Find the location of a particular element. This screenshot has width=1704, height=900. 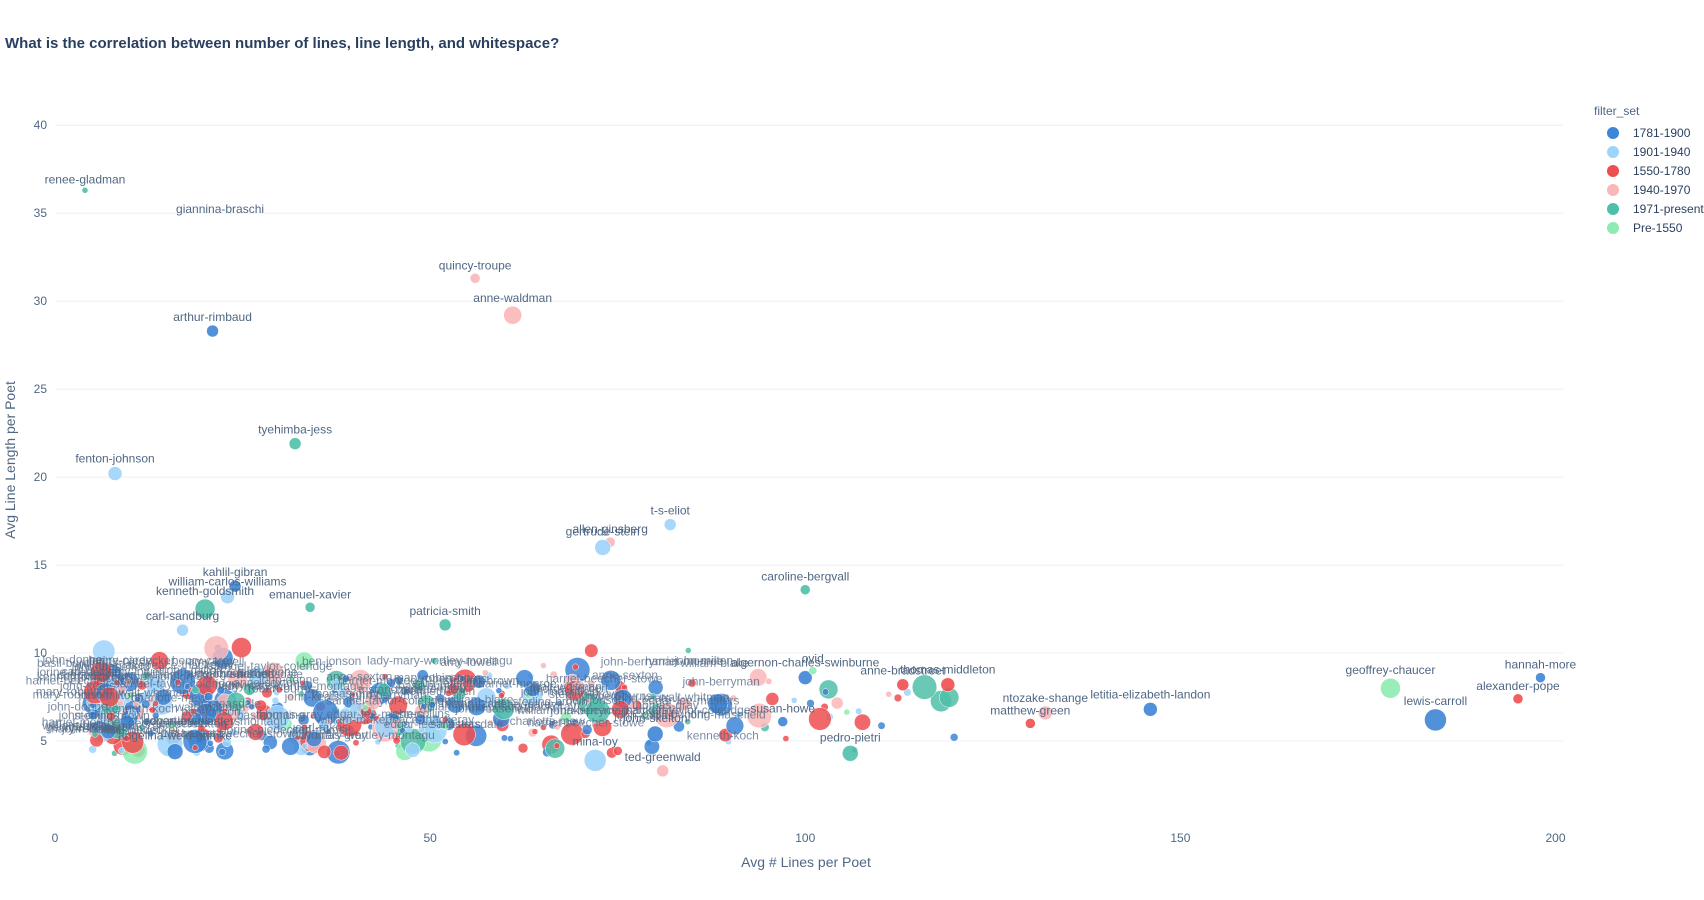

legend-item: 1550-1780 is located at coordinates (1649, 171).